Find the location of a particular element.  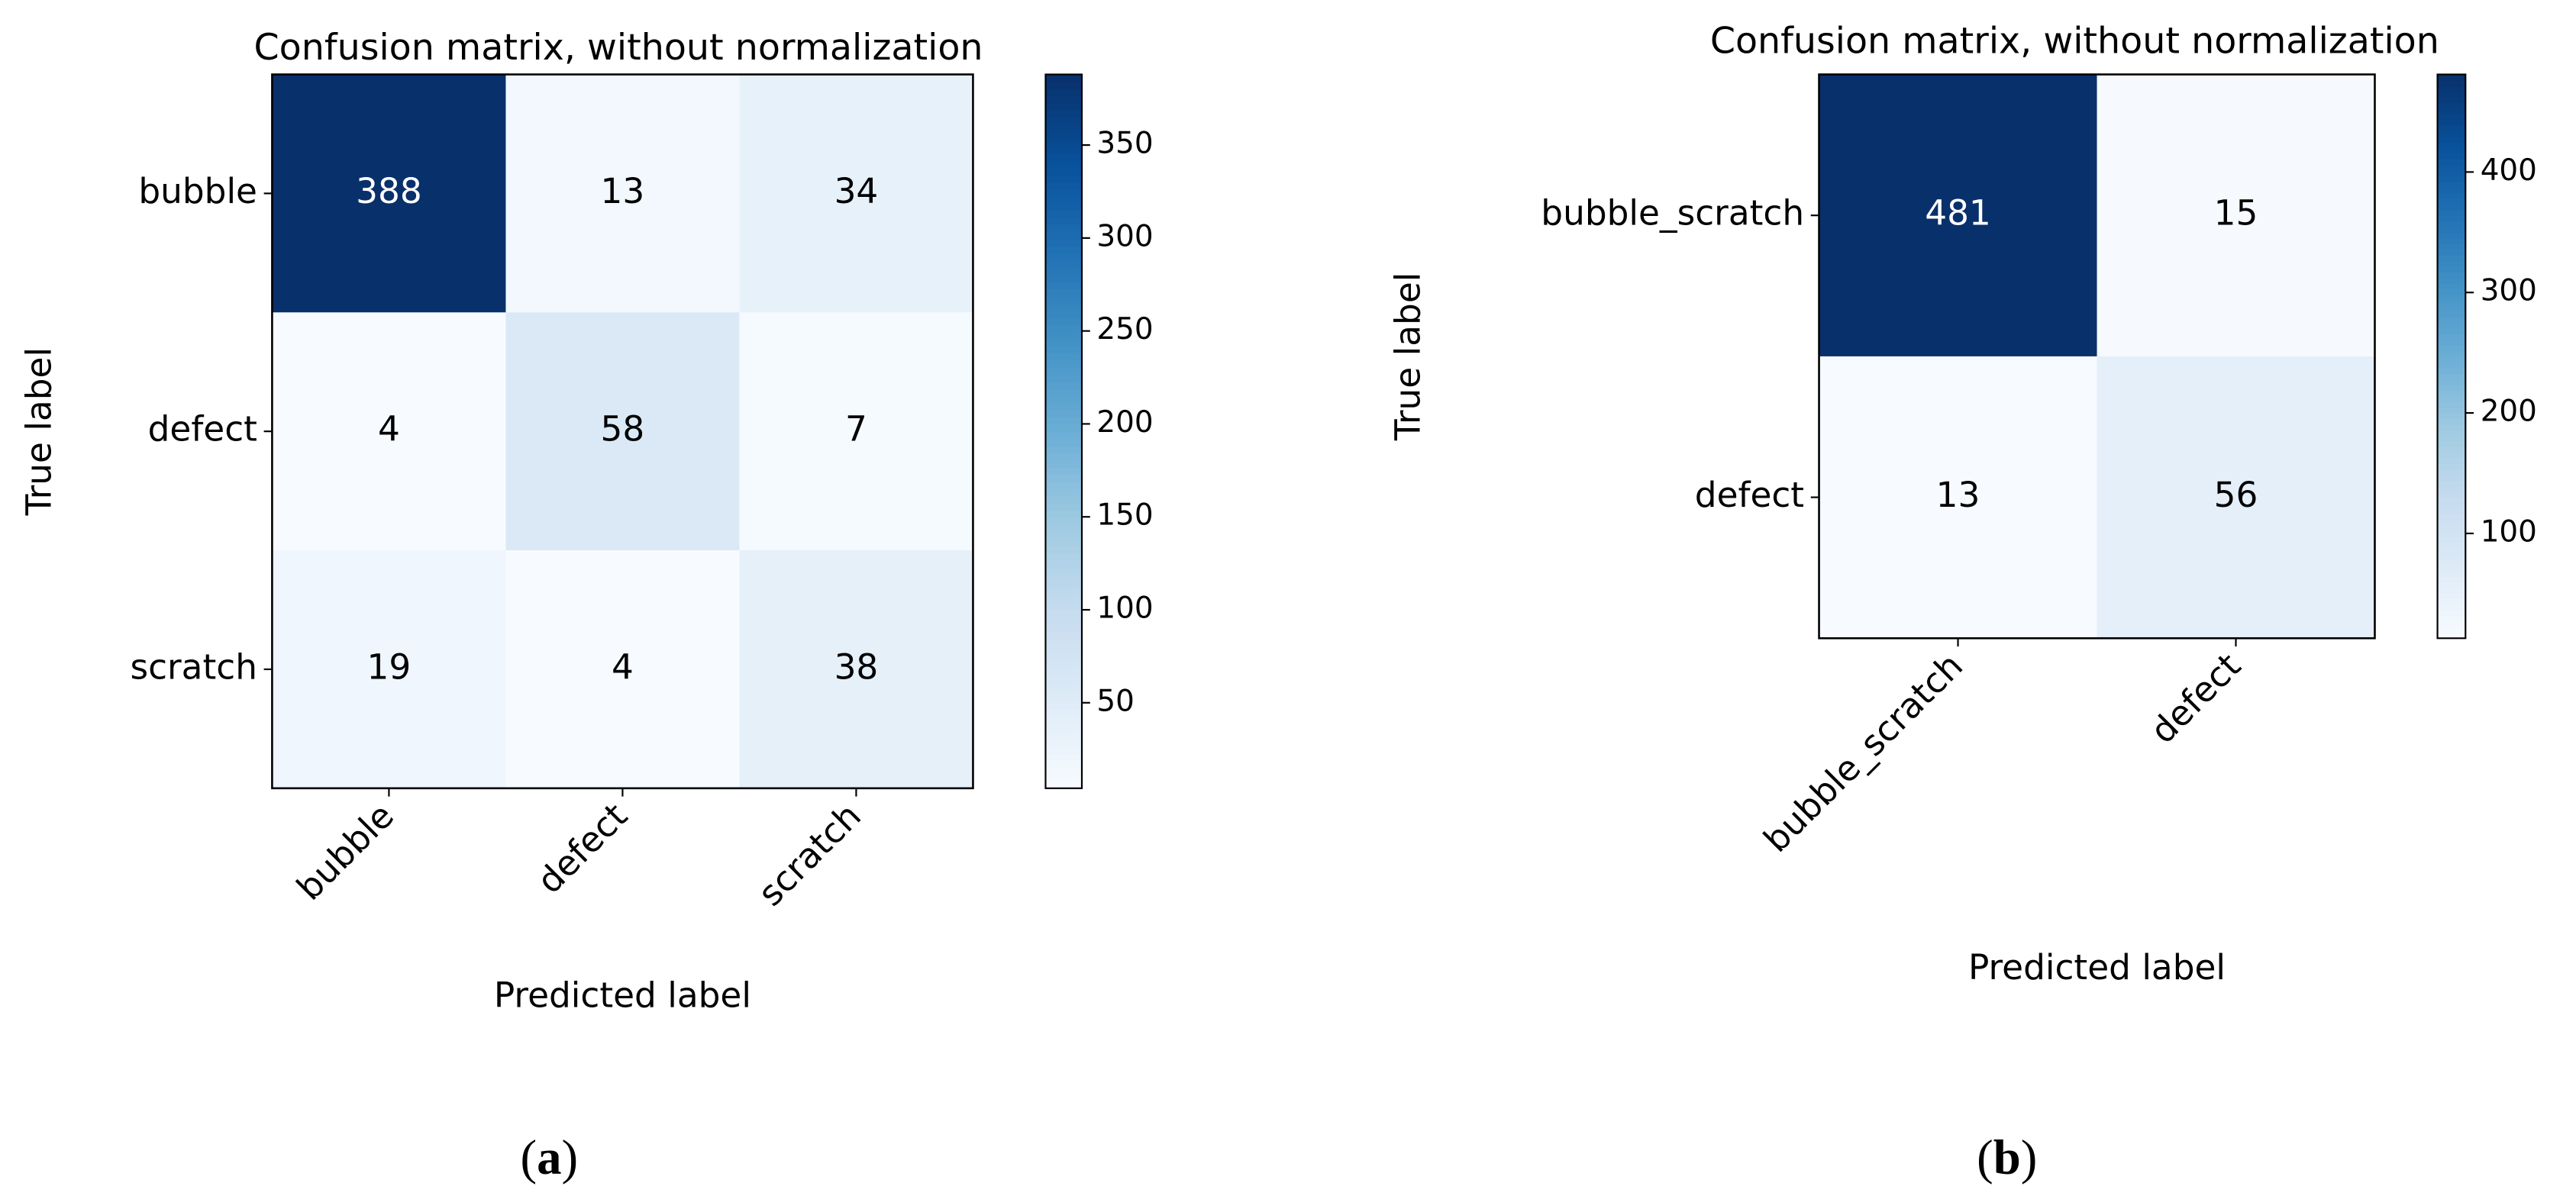

x-tick-label: bubble_scratch is located at coordinates (1863, 753).